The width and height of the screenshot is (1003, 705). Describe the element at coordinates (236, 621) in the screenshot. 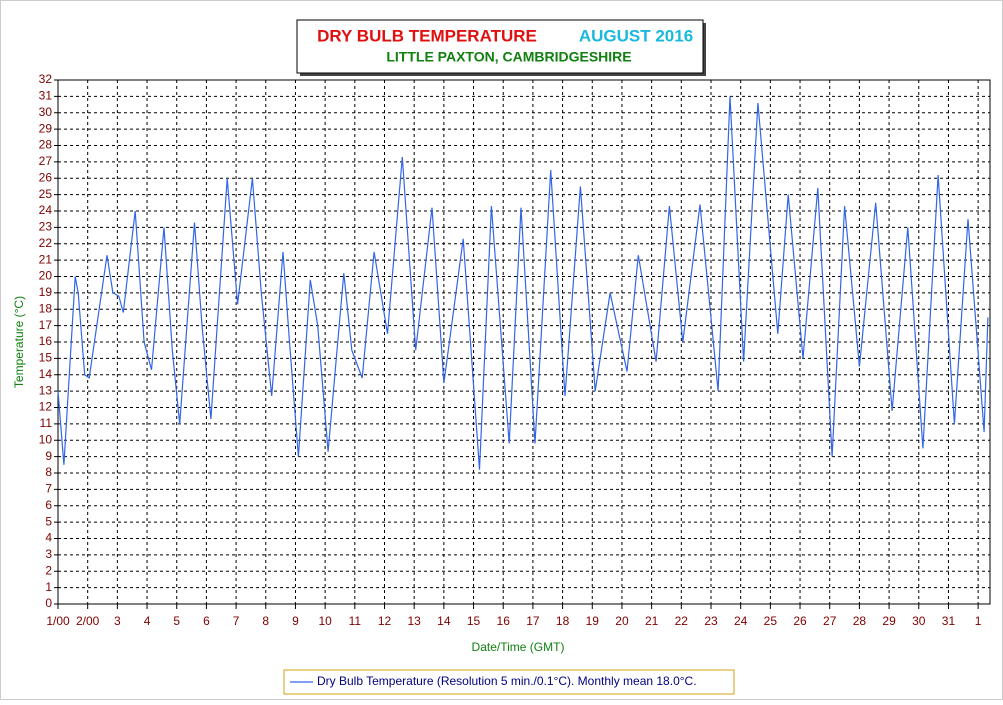

I see `x-tick-label: 7` at that location.